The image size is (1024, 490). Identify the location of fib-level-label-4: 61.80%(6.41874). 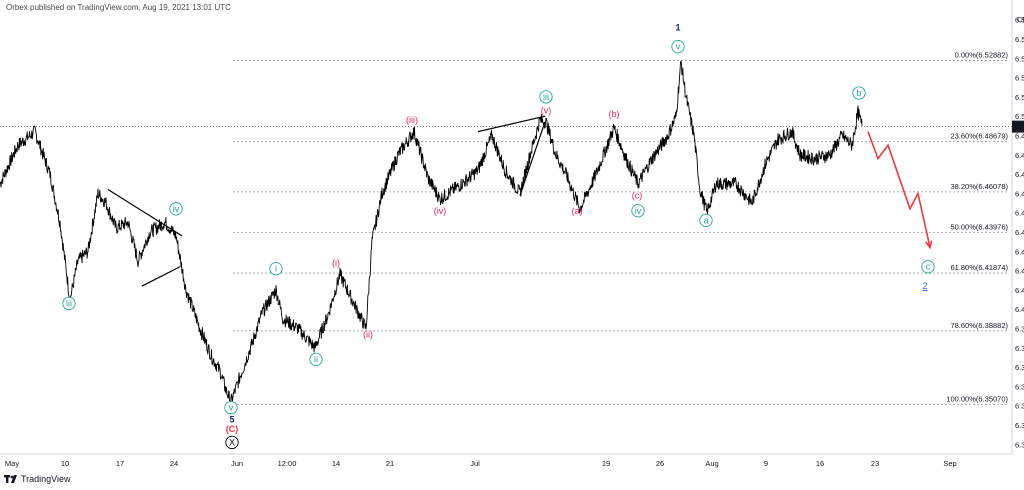
(979, 267).